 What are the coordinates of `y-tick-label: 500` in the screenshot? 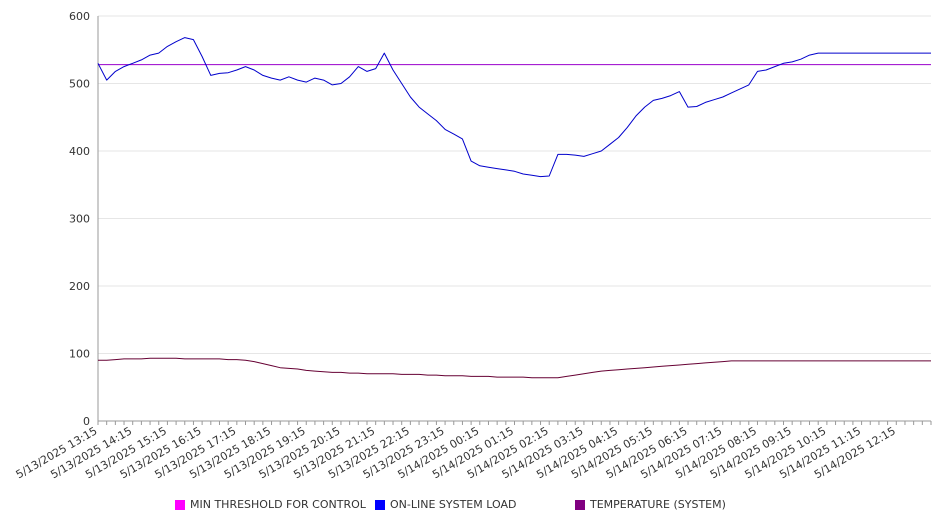 It's located at (79, 84).